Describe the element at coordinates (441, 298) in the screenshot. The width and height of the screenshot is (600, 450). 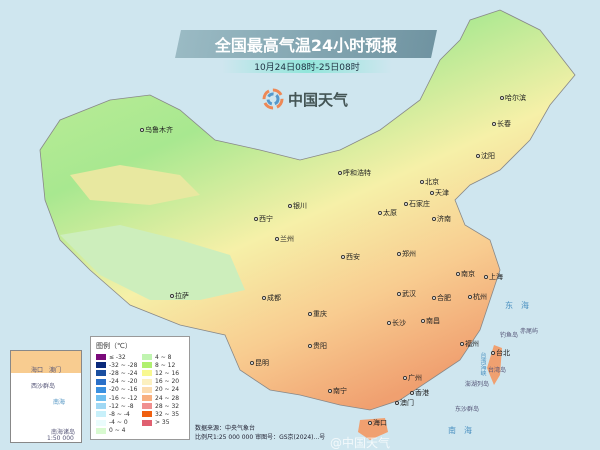
I see `city-label: 合肥` at that location.